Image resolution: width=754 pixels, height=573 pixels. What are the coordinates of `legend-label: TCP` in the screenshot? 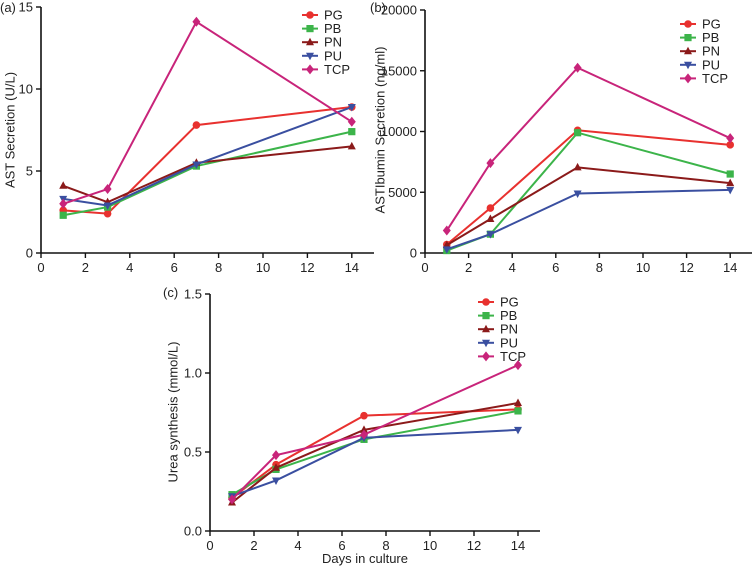 It's located at (715, 78).